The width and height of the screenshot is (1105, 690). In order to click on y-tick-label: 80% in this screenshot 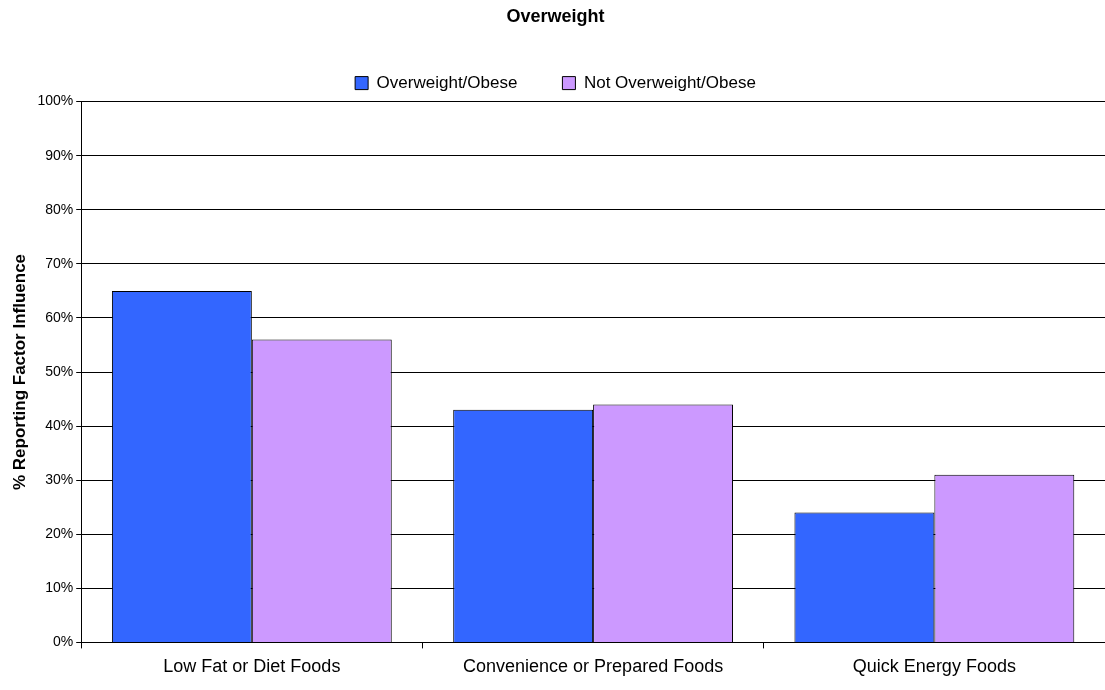, I will do `click(59, 208)`.